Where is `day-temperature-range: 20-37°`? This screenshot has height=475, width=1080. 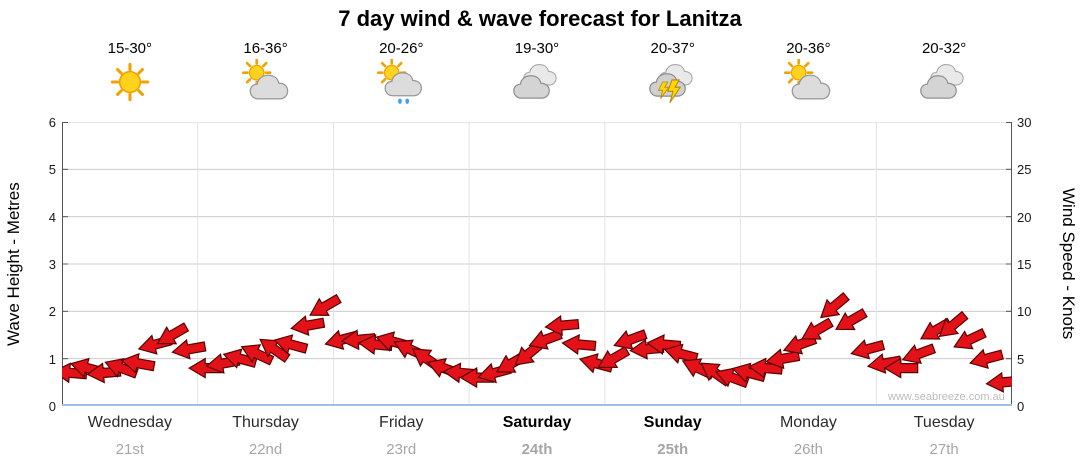 day-temperature-range: 20-37° is located at coordinates (672, 48).